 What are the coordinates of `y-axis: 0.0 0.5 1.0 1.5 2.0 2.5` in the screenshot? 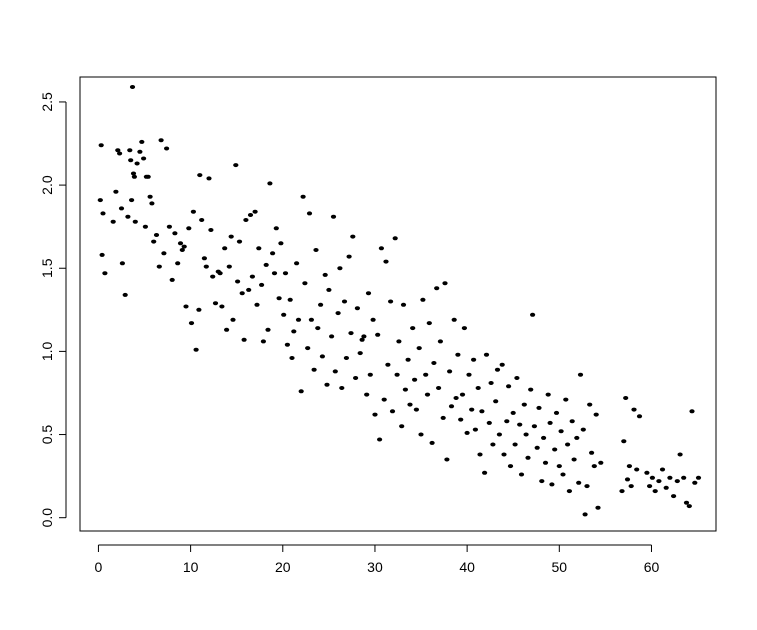 It's located at (53, 310).